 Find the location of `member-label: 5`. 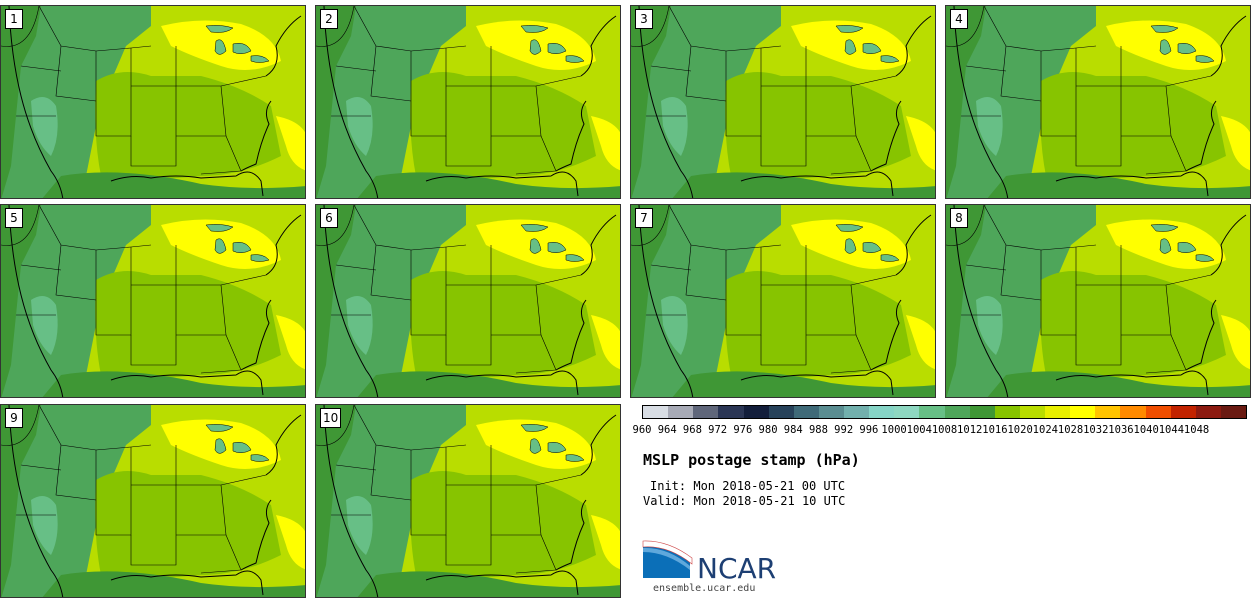

member-label: 5 is located at coordinates (14, 218).